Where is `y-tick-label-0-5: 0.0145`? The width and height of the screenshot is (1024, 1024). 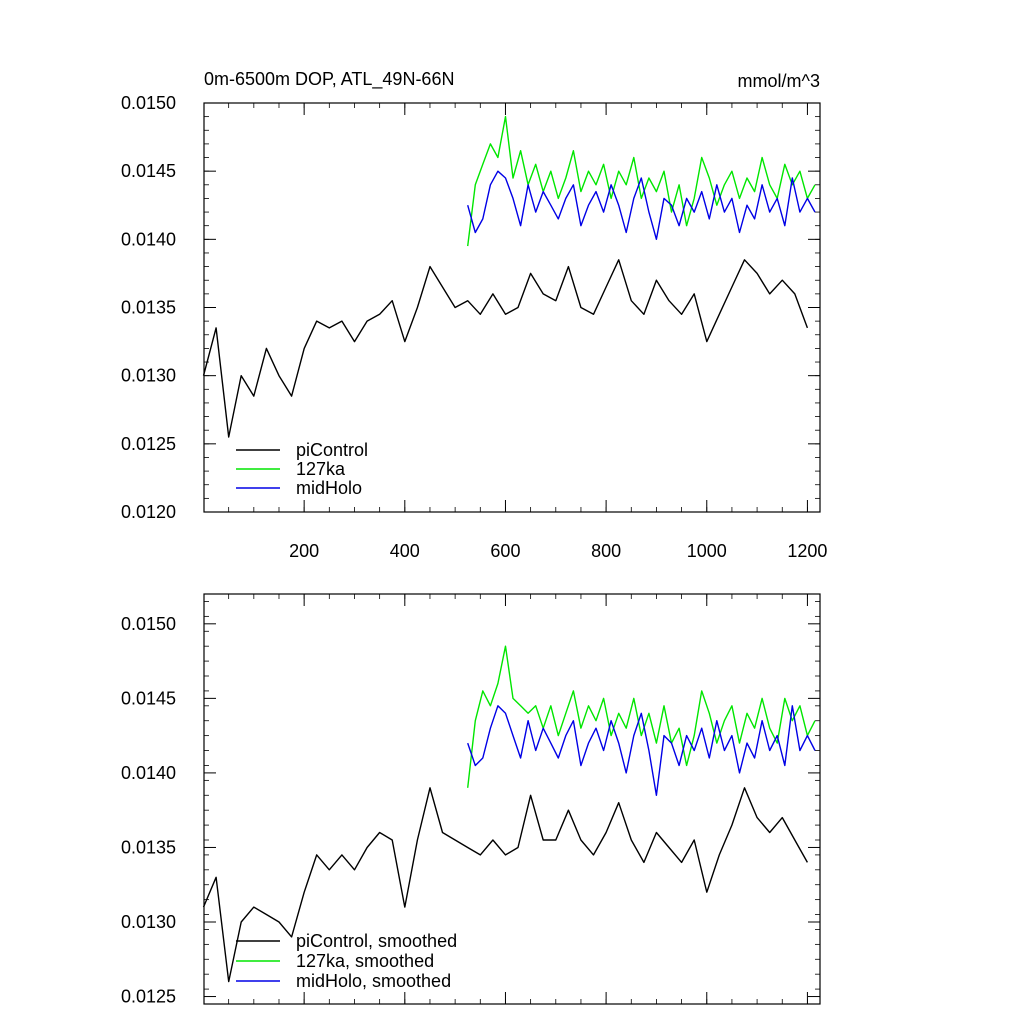
y-tick-label-0-5: 0.0145 is located at coordinates (148, 171).